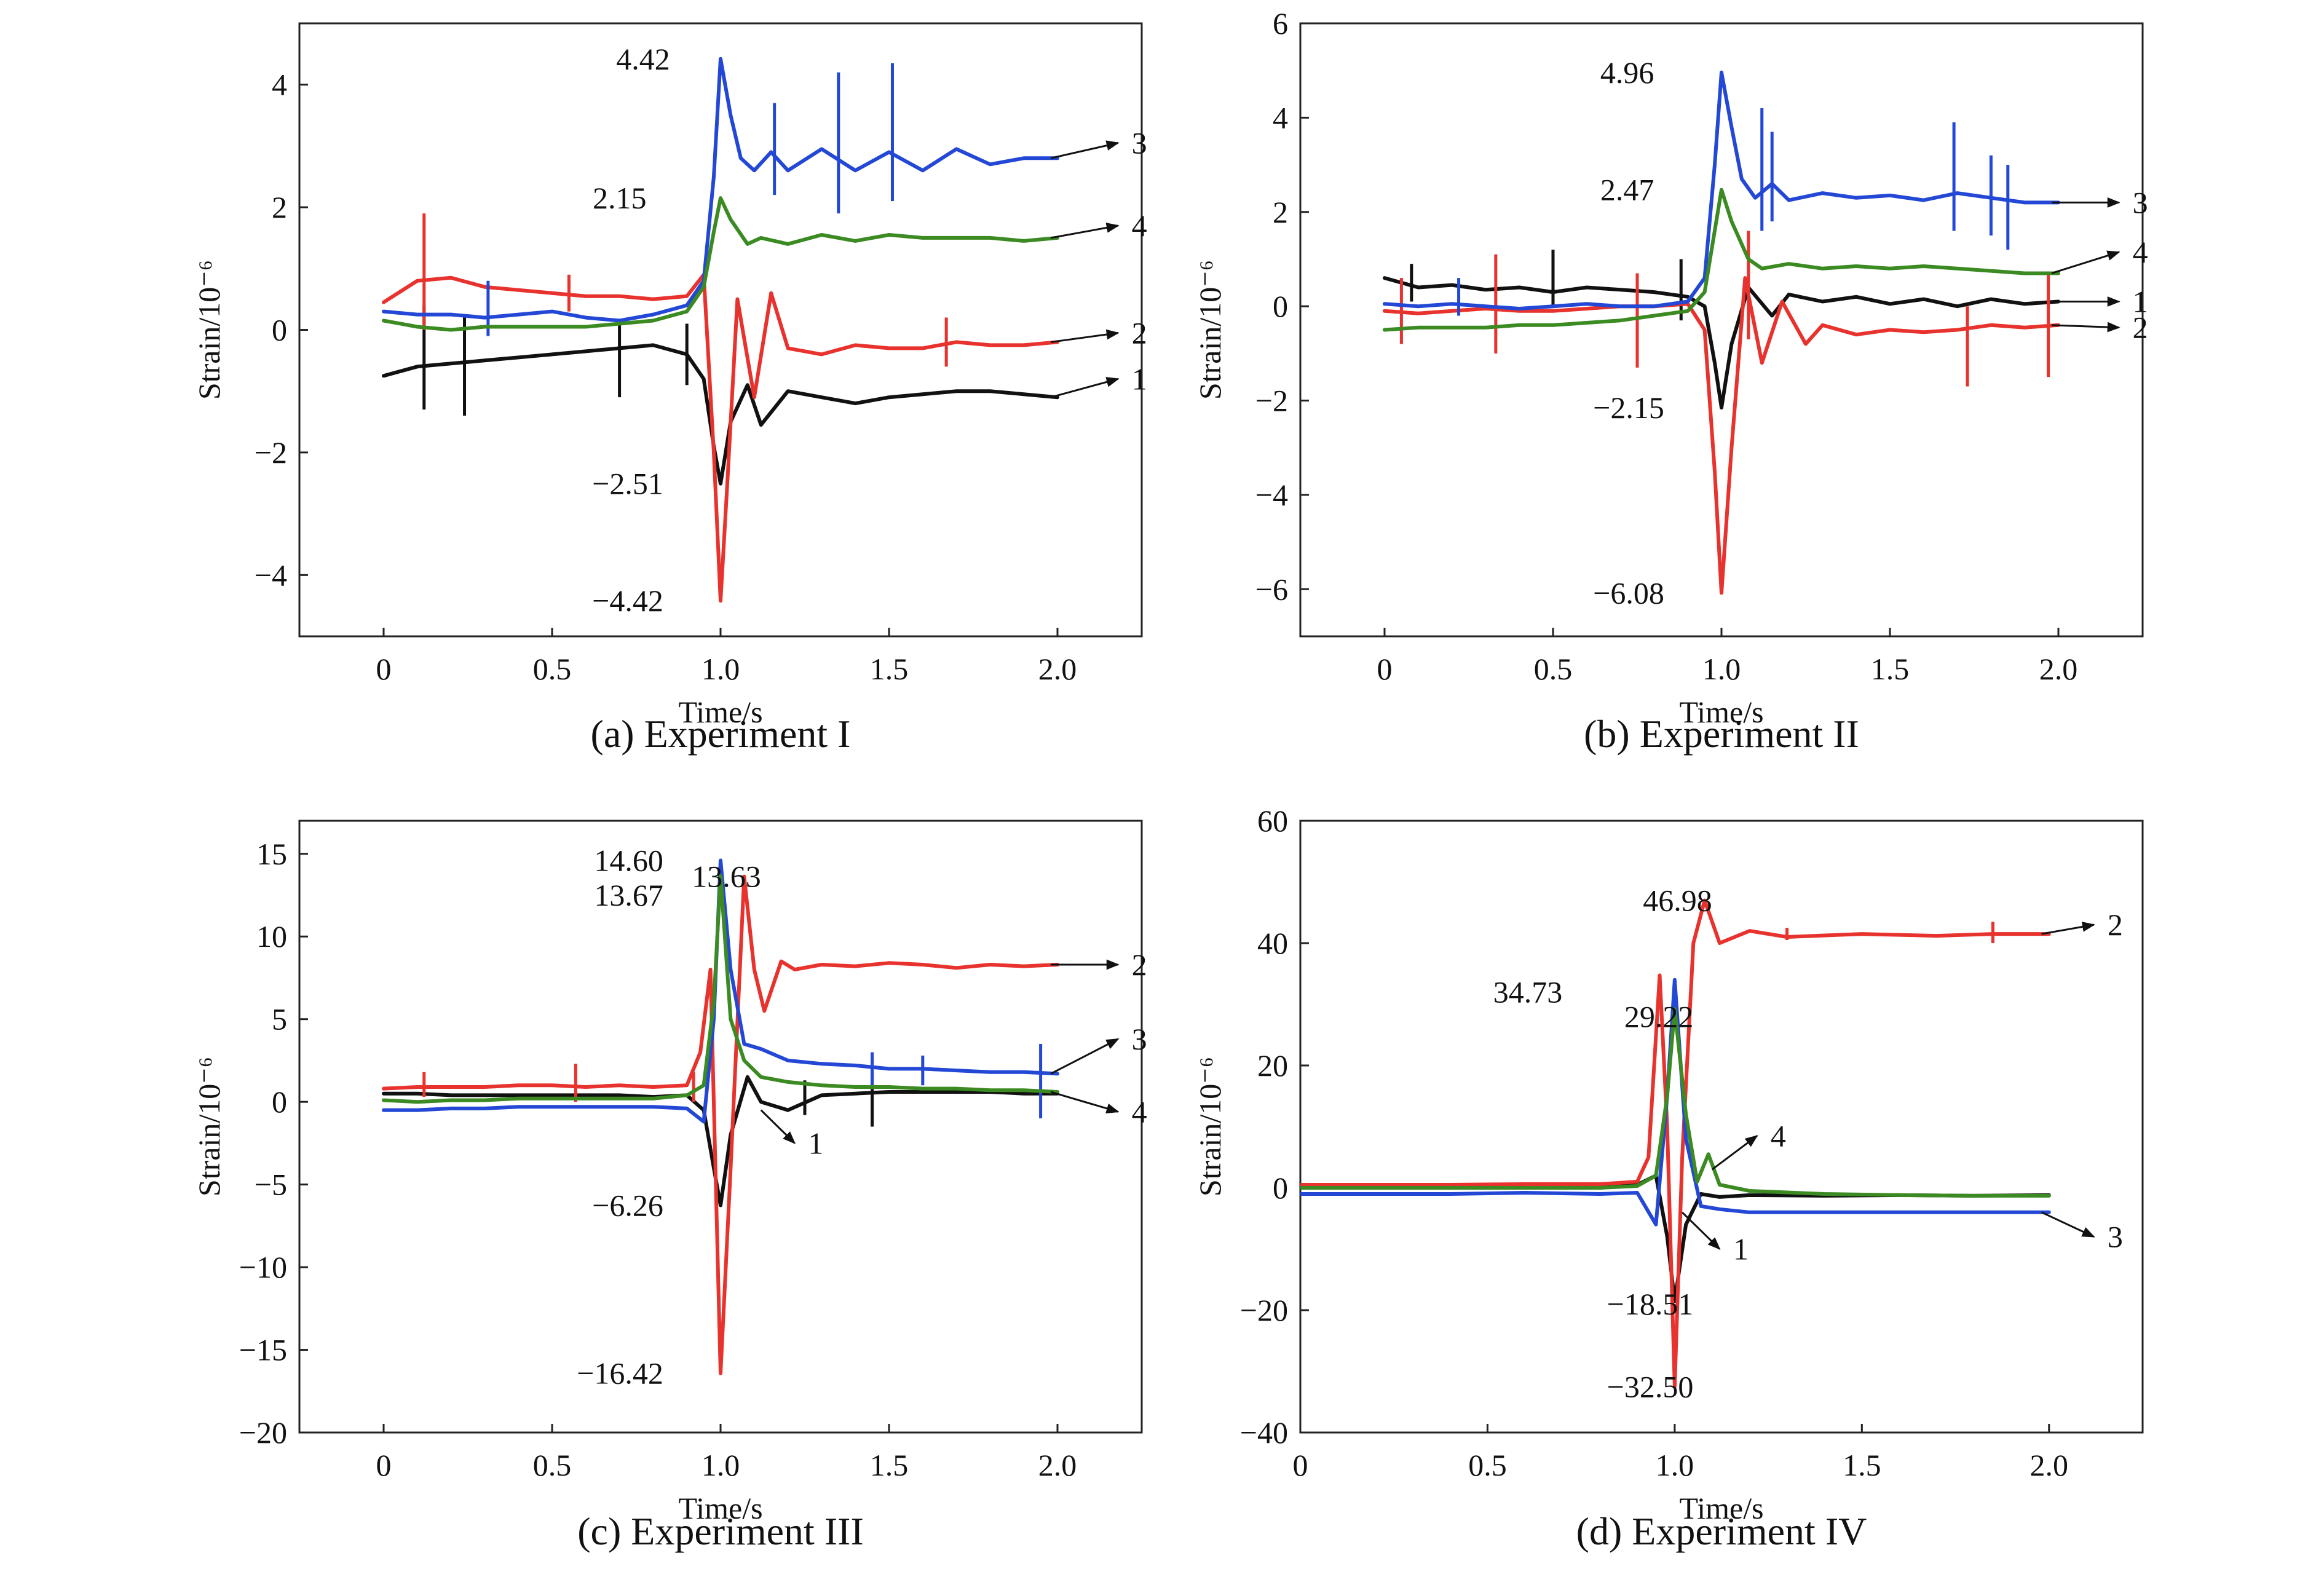  I want to click on y-tick-label: 40, so click(1272, 943).